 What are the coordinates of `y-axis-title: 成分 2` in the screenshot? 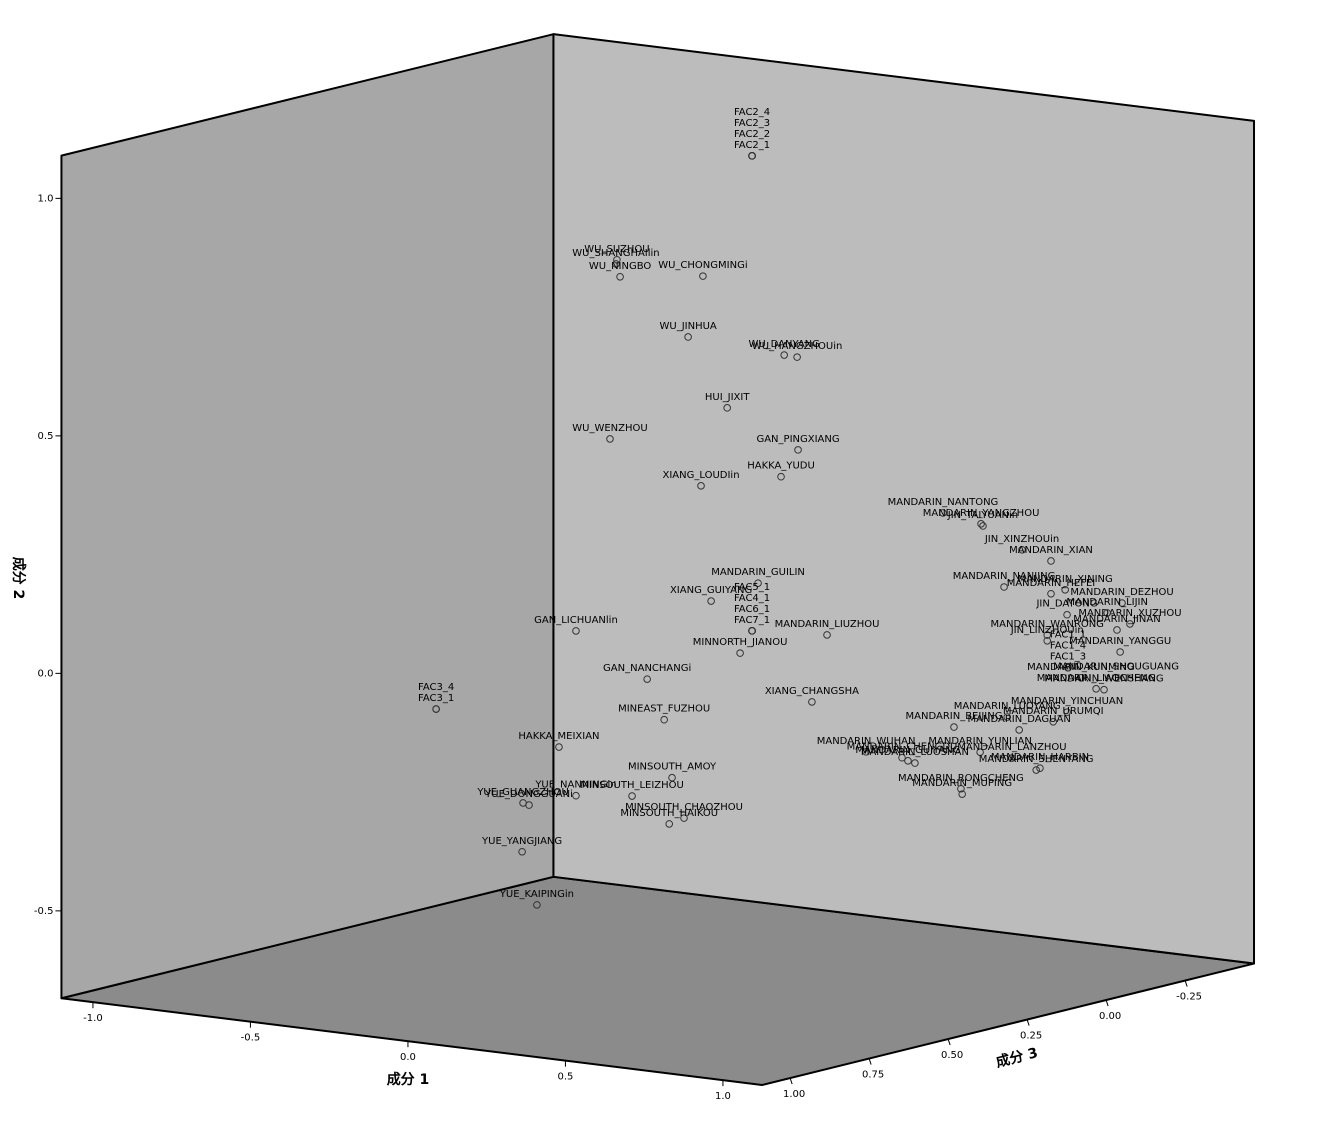 It's located at (18, 578).